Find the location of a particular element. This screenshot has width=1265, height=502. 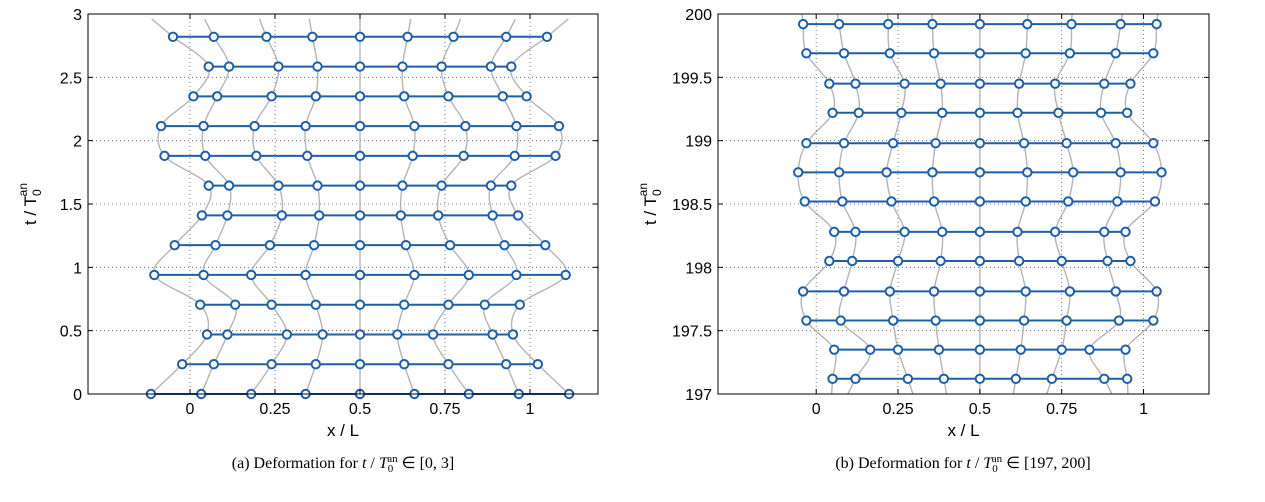

y-tick-label: 0.5 is located at coordinates (71, 332).